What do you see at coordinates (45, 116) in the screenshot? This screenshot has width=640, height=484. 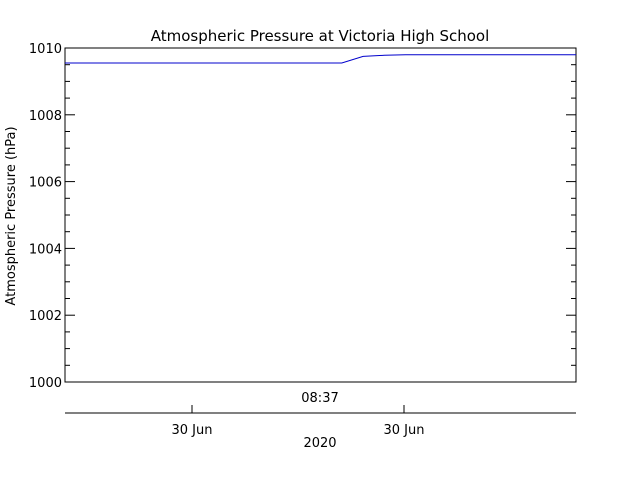 I see `y-tick-label: 1008` at bounding box center [45, 116].